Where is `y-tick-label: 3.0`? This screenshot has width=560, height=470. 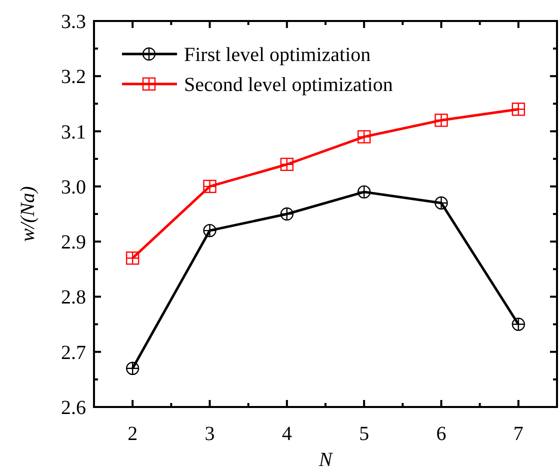
y-tick-label: 3.0 is located at coordinates (73, 187).